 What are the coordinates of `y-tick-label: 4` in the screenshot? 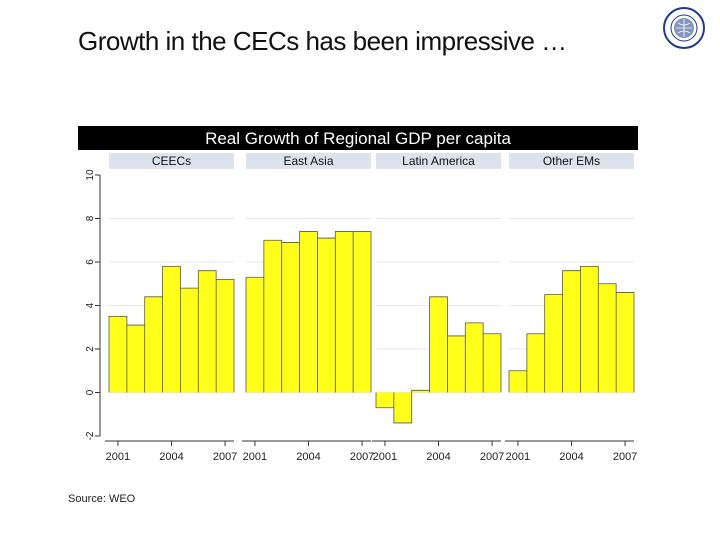 It's located at (90, 305).